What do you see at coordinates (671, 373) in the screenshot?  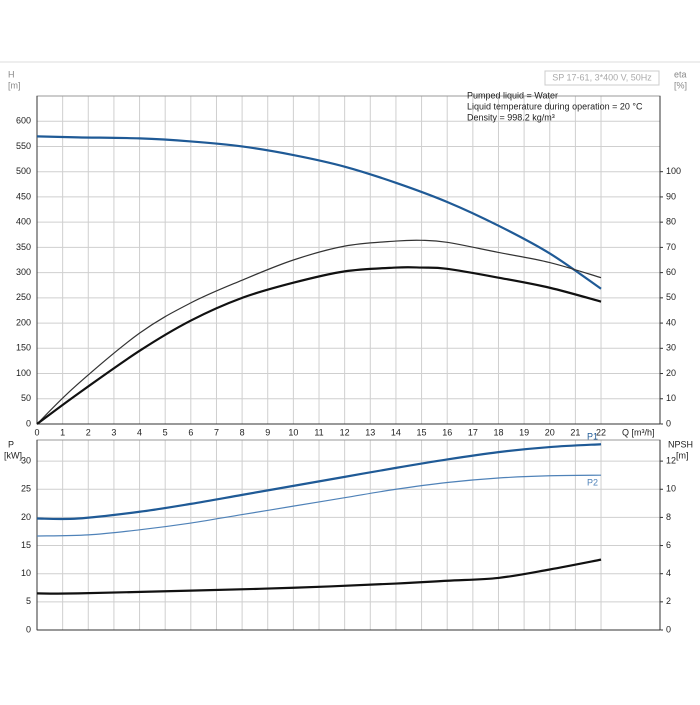 I see `y2-tick-label: 20` at bounding box center [671, 373].